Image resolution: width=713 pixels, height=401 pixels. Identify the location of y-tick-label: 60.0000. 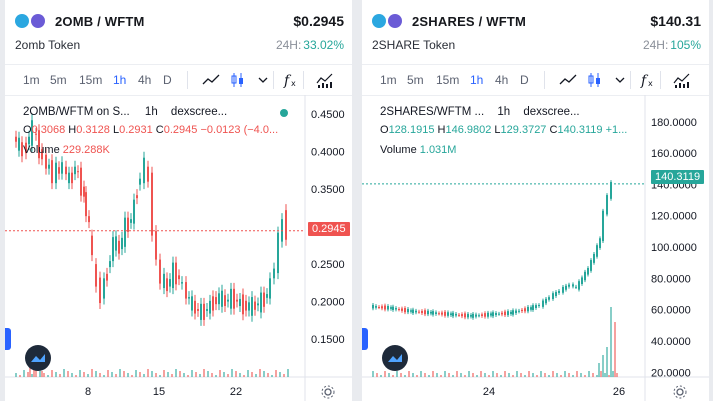
(671, 311).